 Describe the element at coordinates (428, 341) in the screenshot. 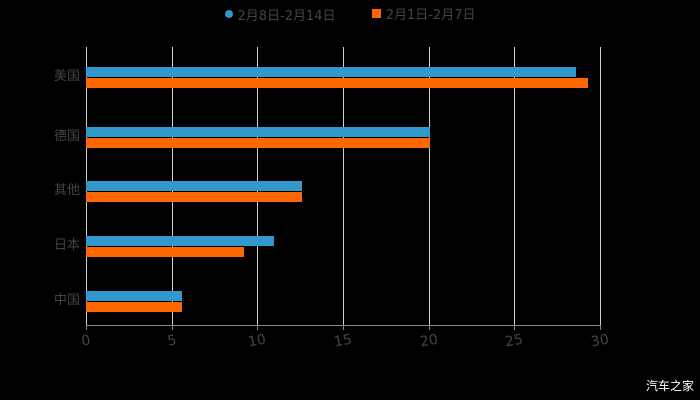

I see `x-tick-label: 20` at that location.